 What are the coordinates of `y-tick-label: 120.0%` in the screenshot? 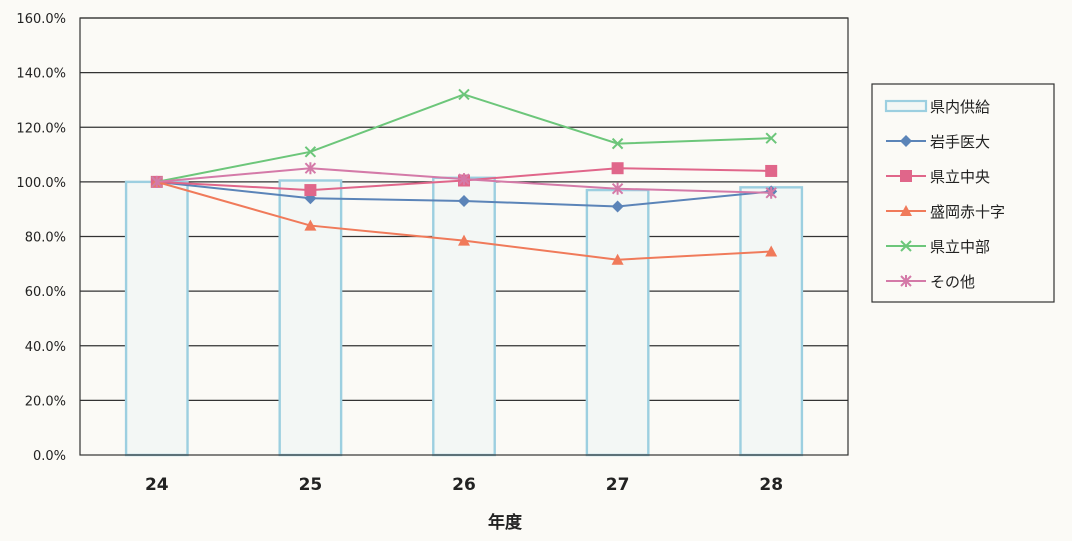 It's located at (41, 128).